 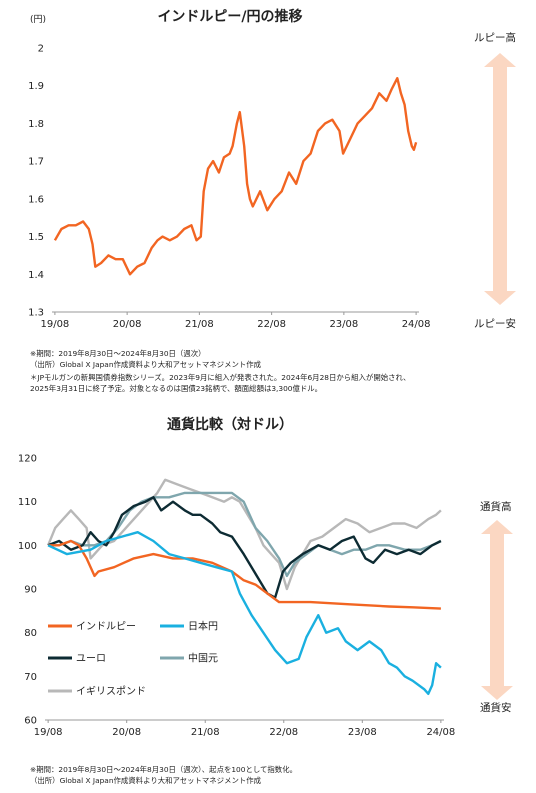 I want to click on chart1-xtick-label: 20/08, so click(x=127, y=324).